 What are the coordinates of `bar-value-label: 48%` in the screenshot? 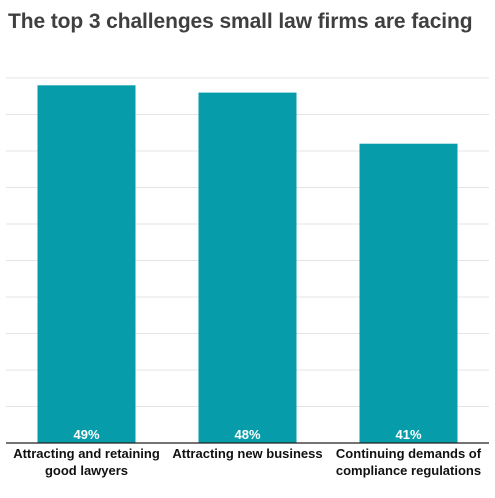 It's located at (247, 434).